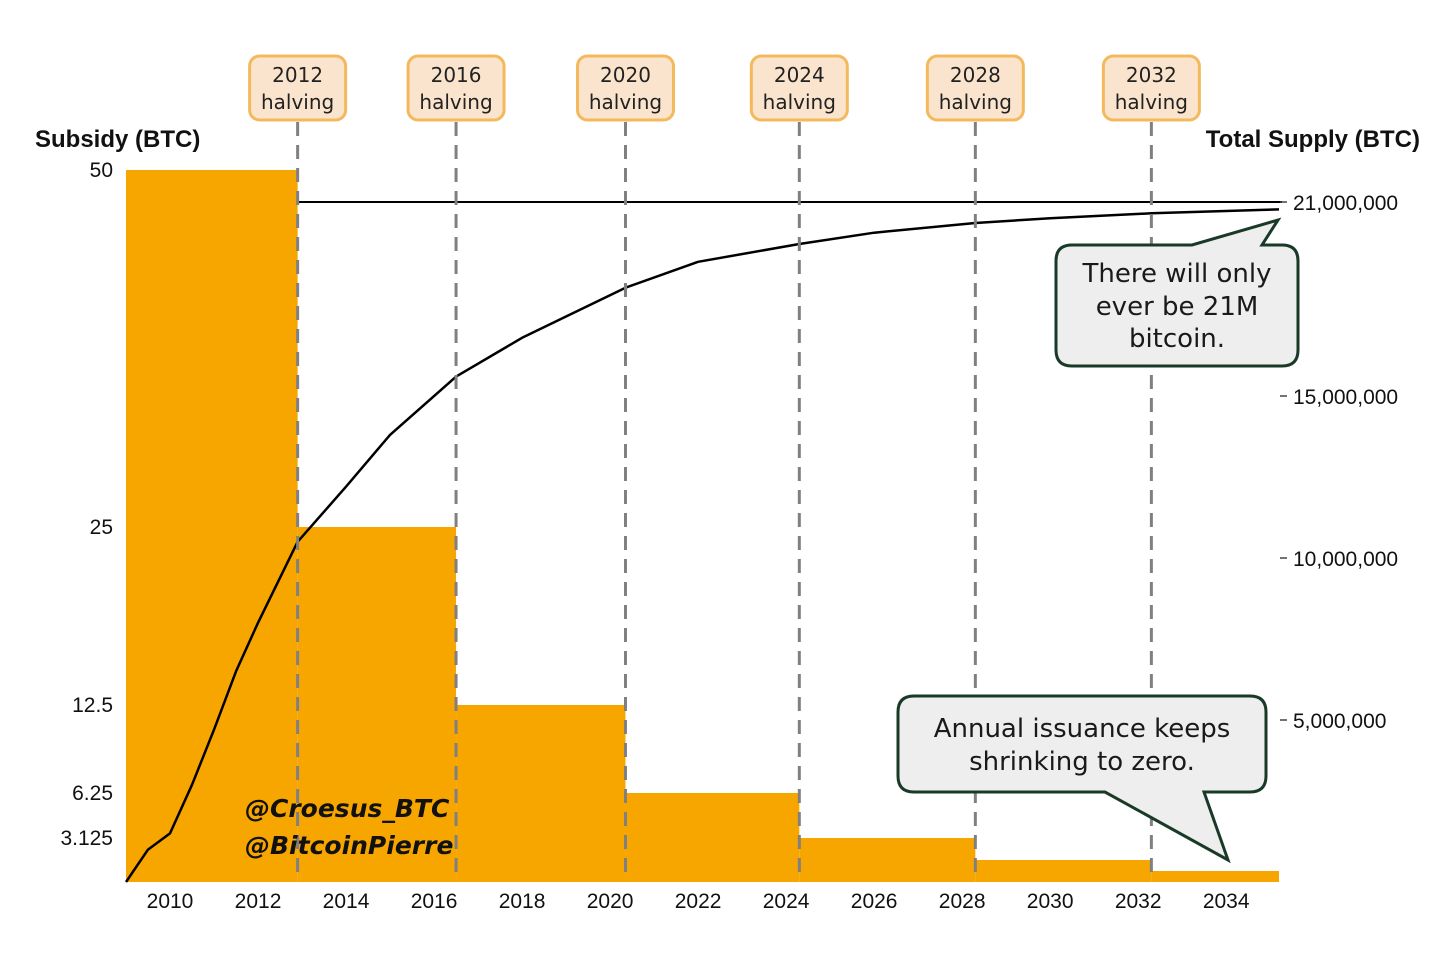  What do you see at coordinates (975, 75) in the screenshot?
I see `halving-label-year-5: 2028` at bounding box center [975, 75].